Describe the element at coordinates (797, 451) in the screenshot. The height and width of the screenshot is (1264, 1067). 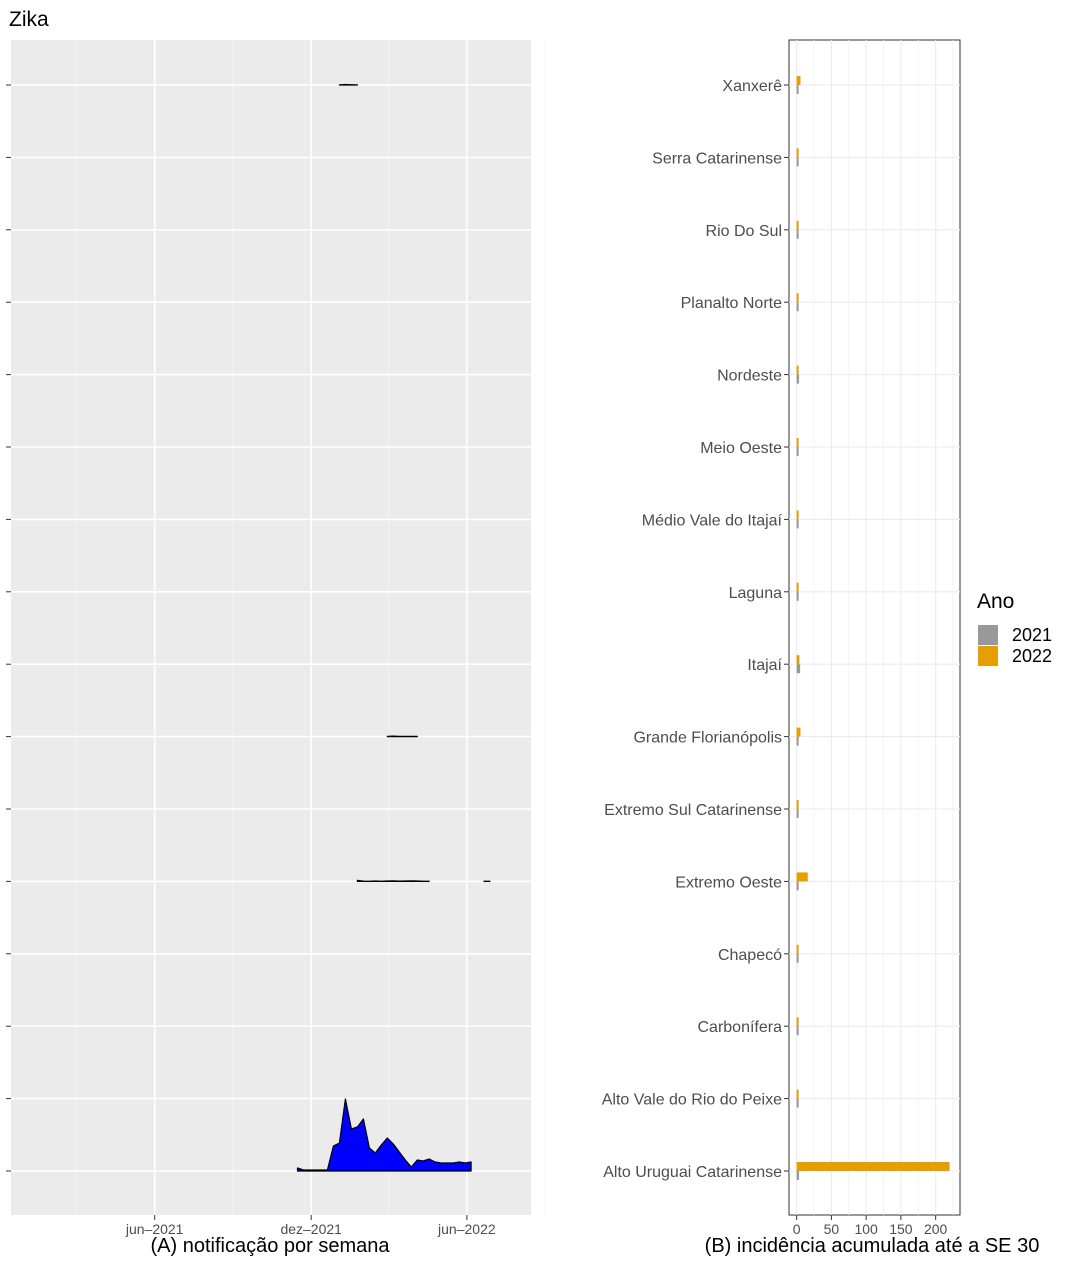
I see `bar-2021-meio-oeste` at that location.